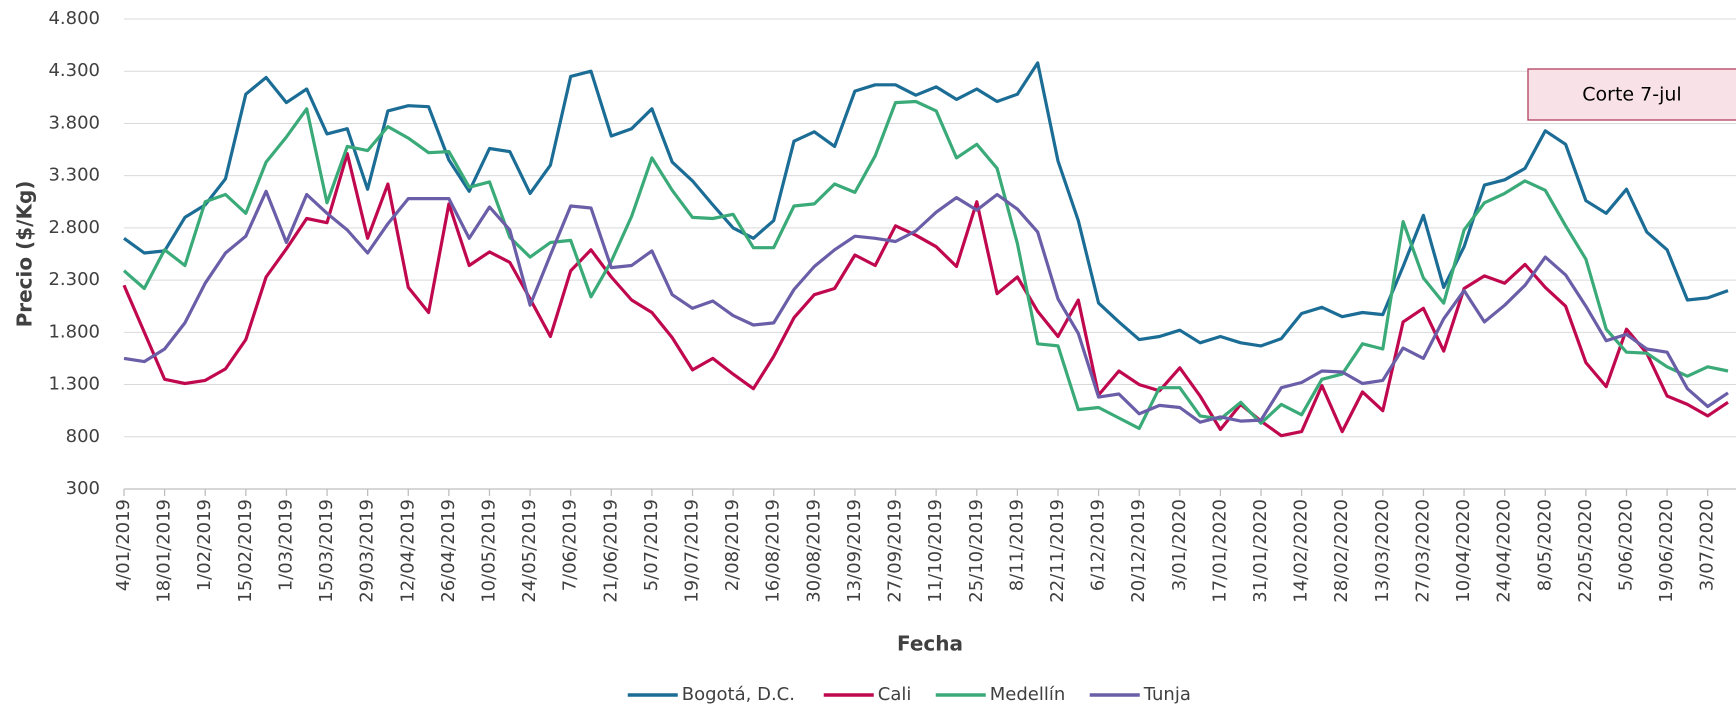 The height and width of the screenshot is (706, 1736). What do you see at coordinates (1057, 551) in the screenshot?
I see `x-tick-label: 22/11/2019` at bounding box center [1057, 551].